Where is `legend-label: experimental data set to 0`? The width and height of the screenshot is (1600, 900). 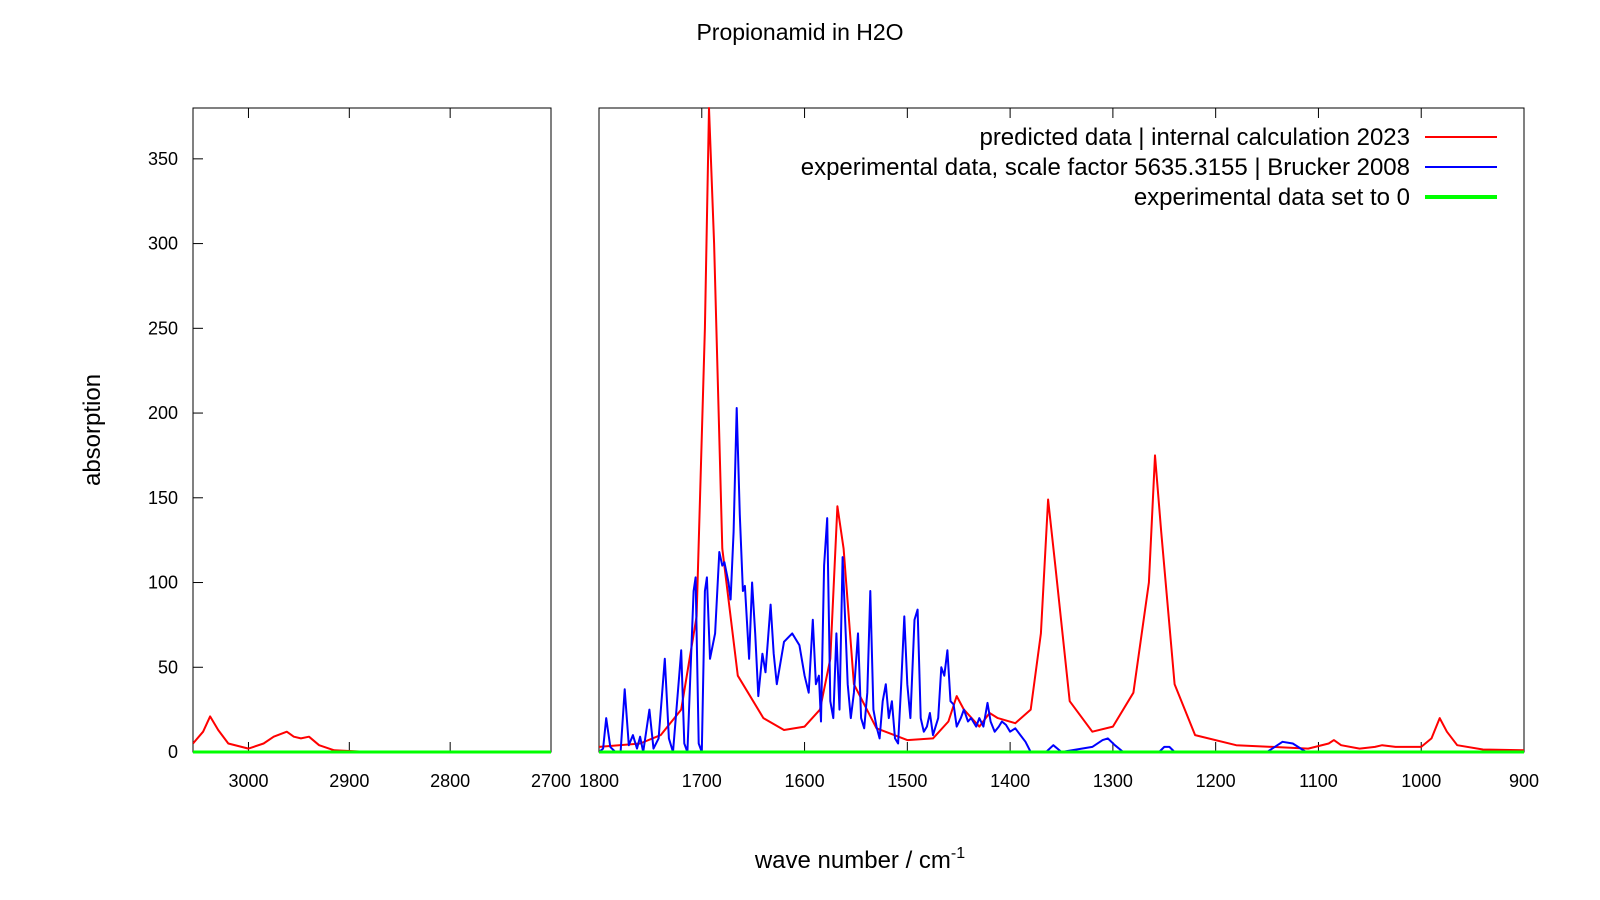 legend-label: experimental data set to 0 is located at coordinates (1272, 197).